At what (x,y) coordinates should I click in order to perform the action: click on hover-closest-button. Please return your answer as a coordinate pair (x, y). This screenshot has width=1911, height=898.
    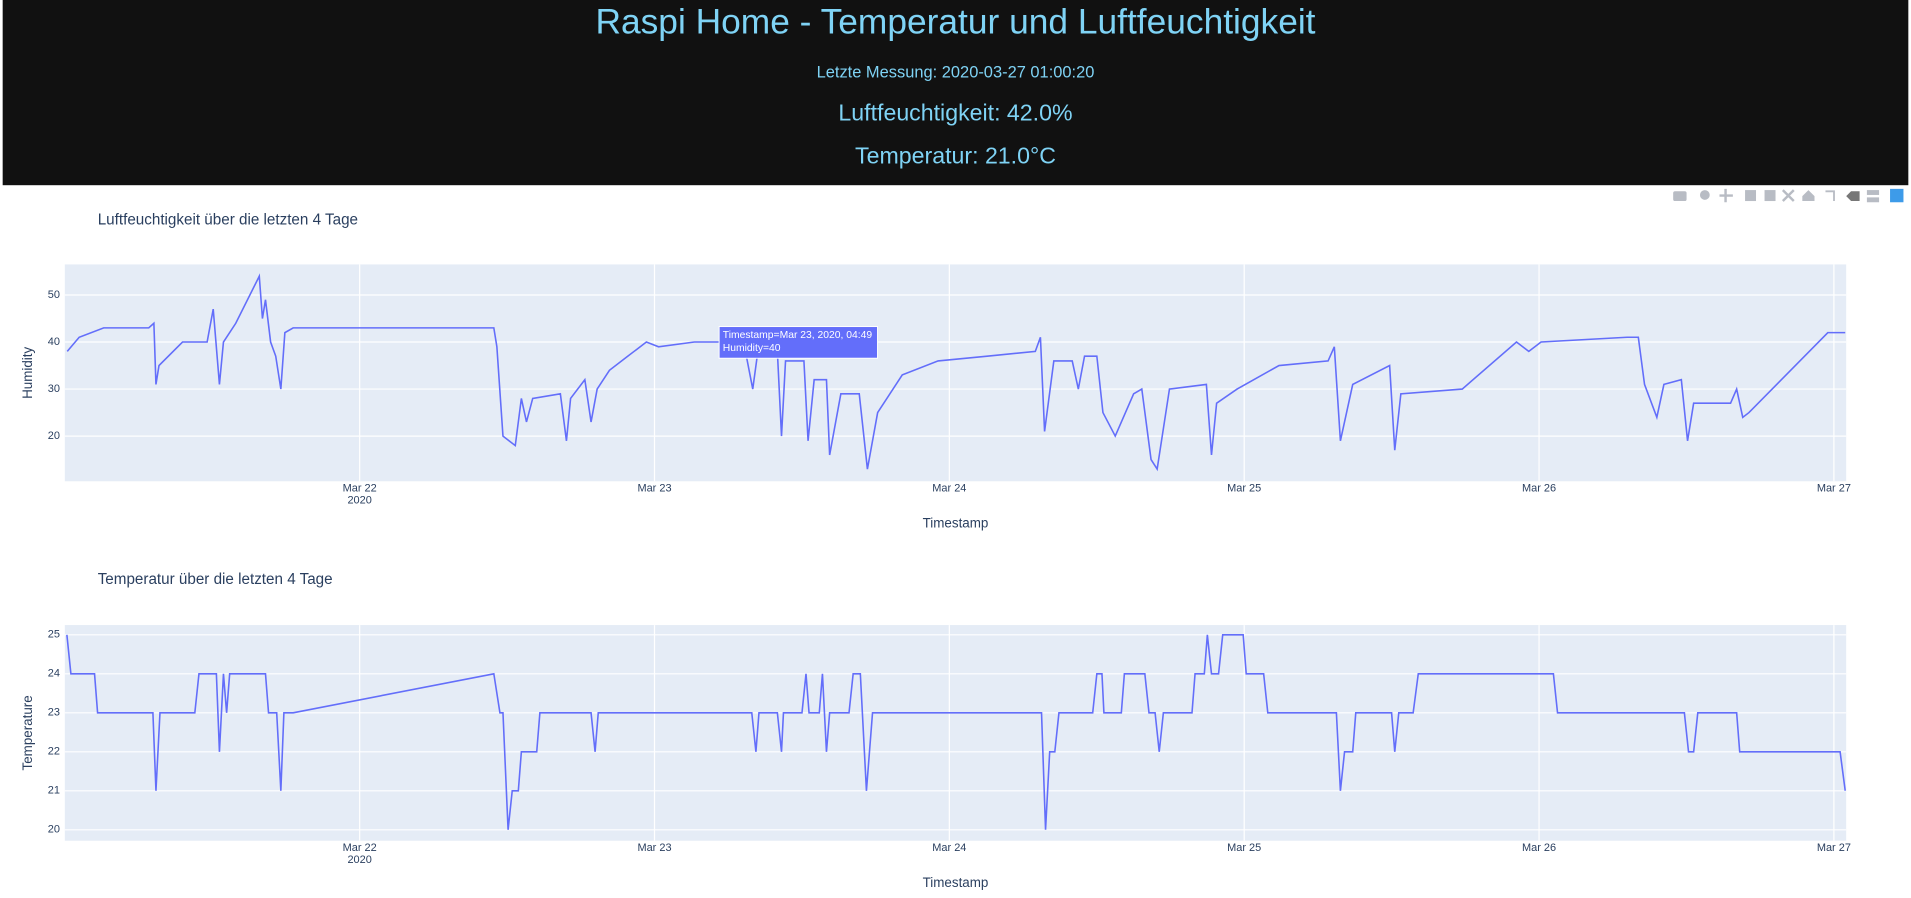
    Looking at the image, I should click on (1853, 196).